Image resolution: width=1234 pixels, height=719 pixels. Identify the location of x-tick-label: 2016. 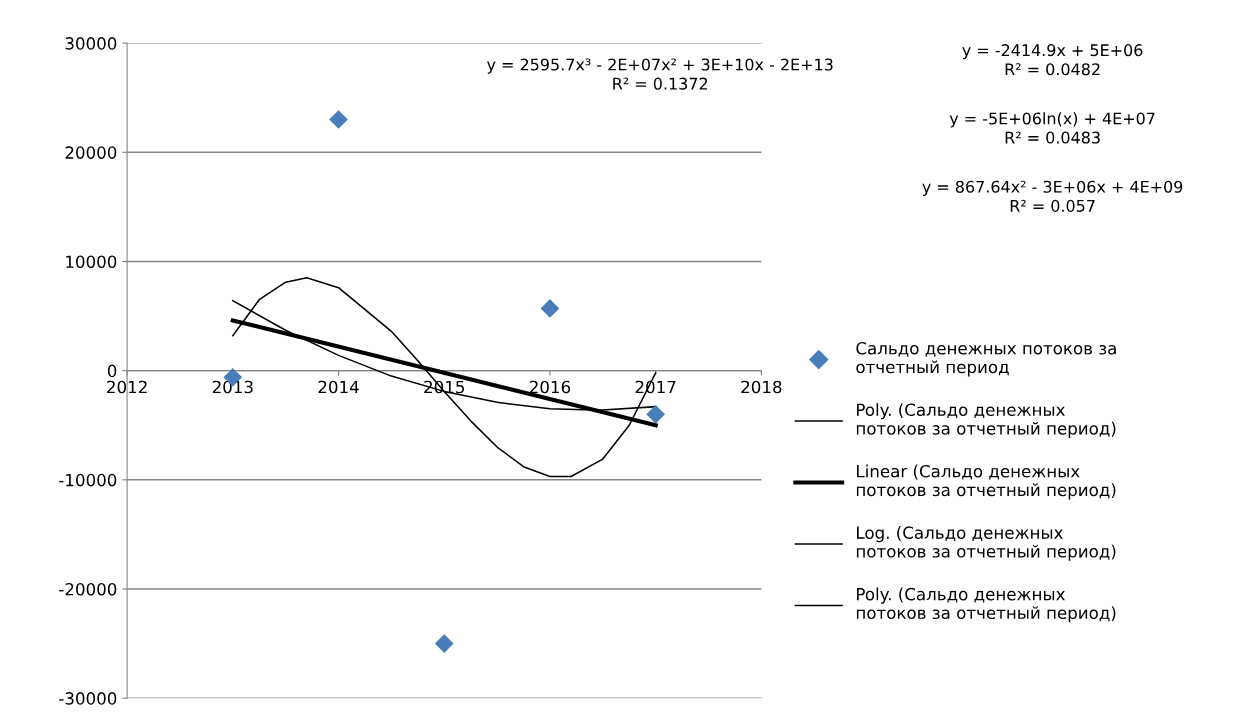
(550, 387).